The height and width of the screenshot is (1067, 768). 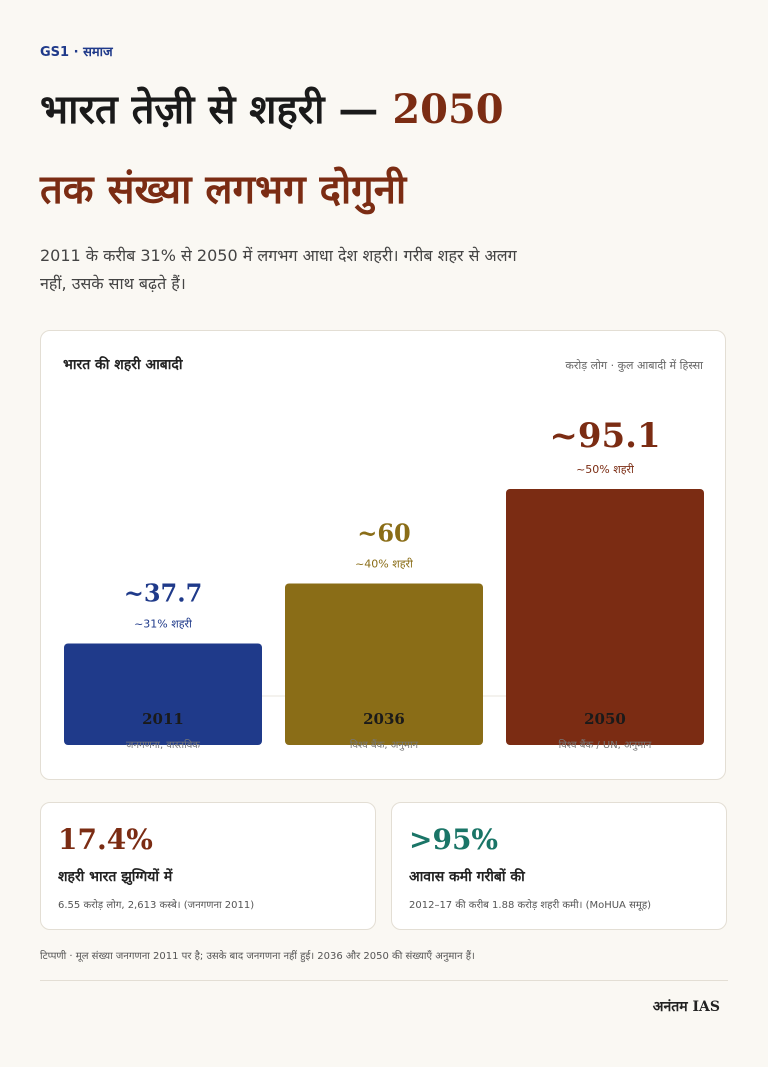 What do you see at coordinates (223, 189) in the screenshot?
I see `page-title-line2: तक संख्या लगभग दोगुनी` at bounding box center [223, 189].